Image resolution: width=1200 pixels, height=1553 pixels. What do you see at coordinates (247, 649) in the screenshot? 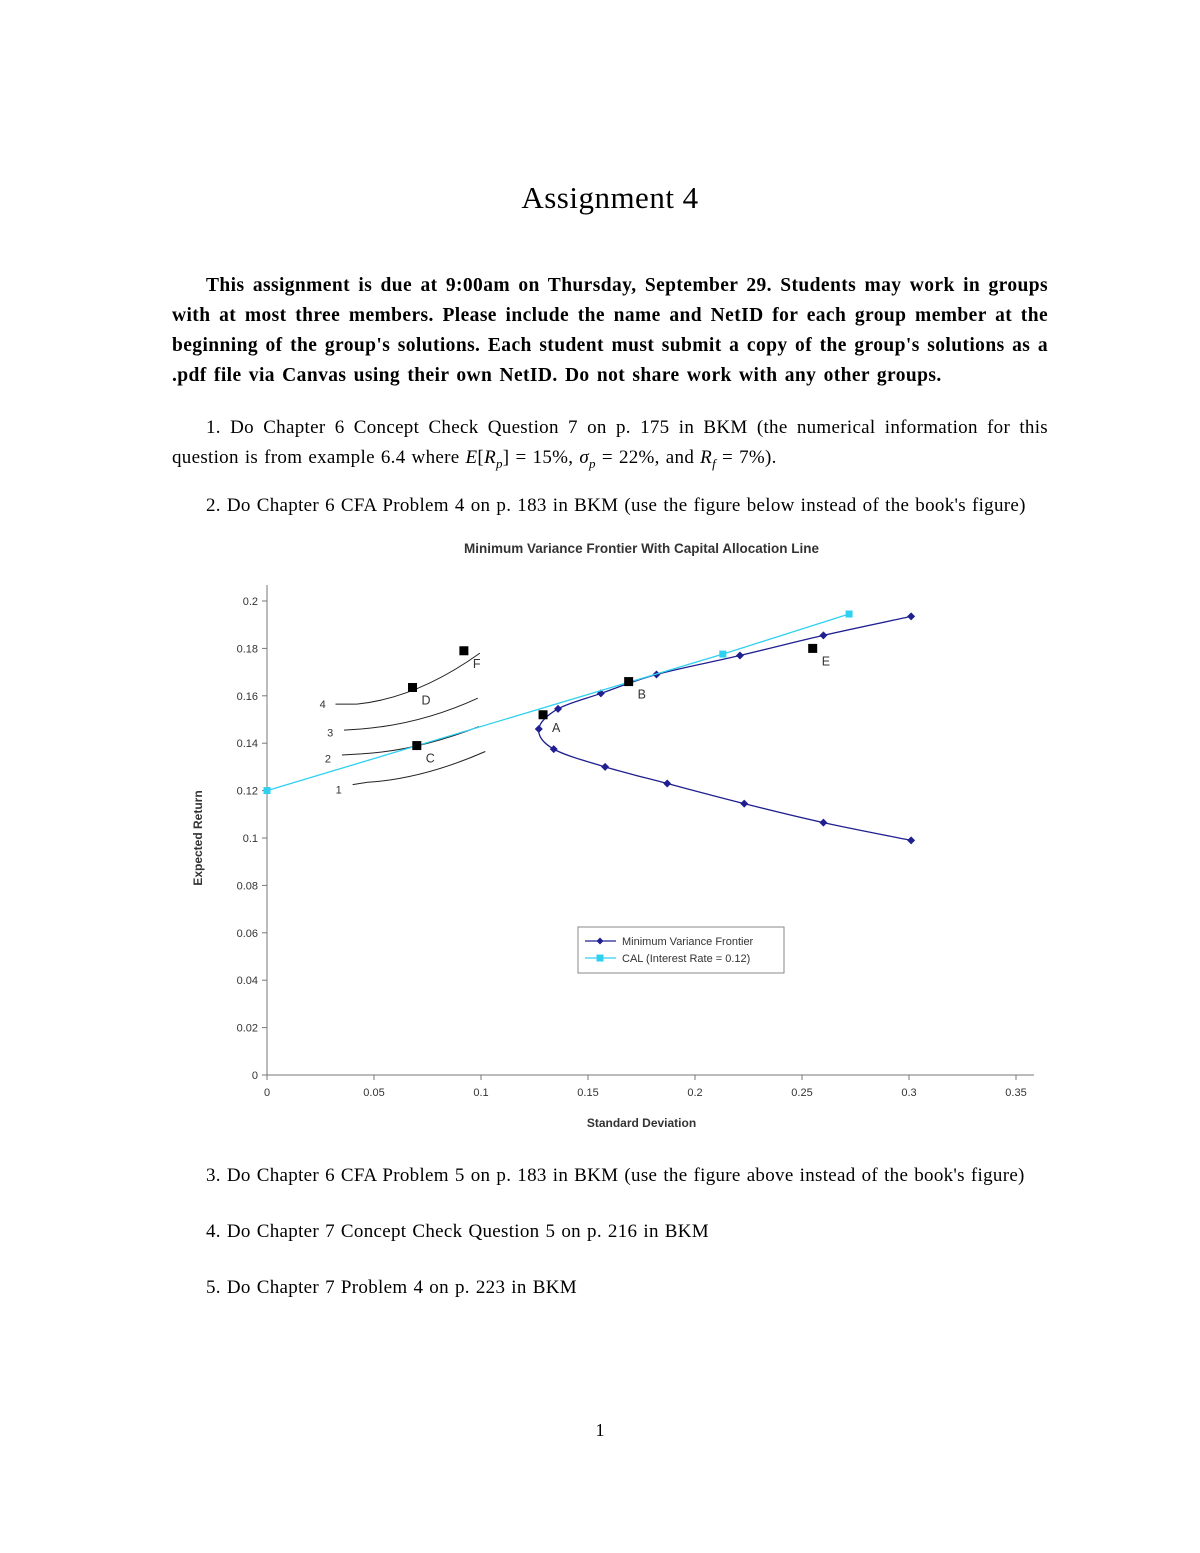
I see `svg-text: 0.18` at bounding box center [247, 649].